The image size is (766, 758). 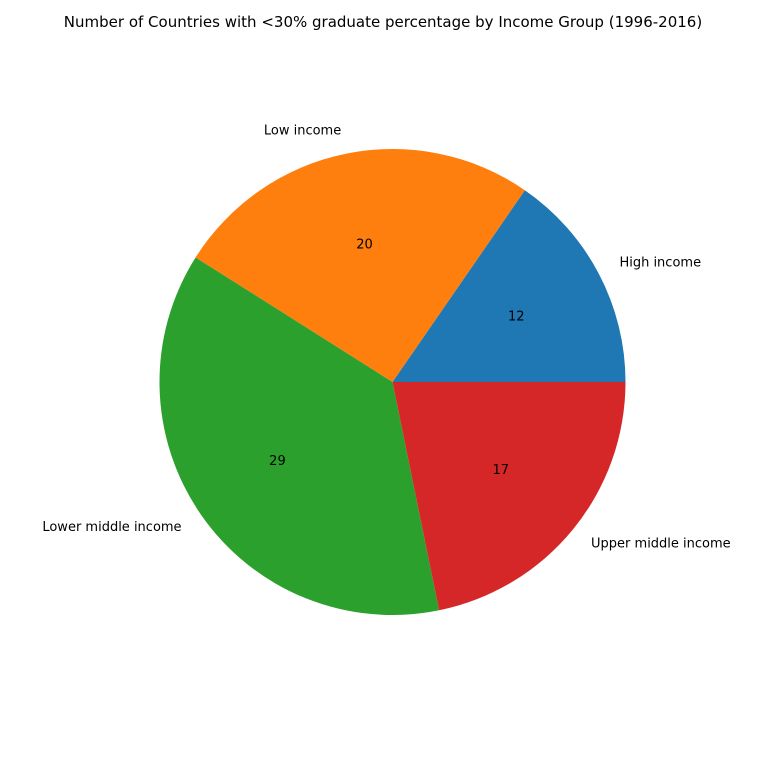 I want to click on slice-label-low-income: Low income, so click(x=302, y=130).